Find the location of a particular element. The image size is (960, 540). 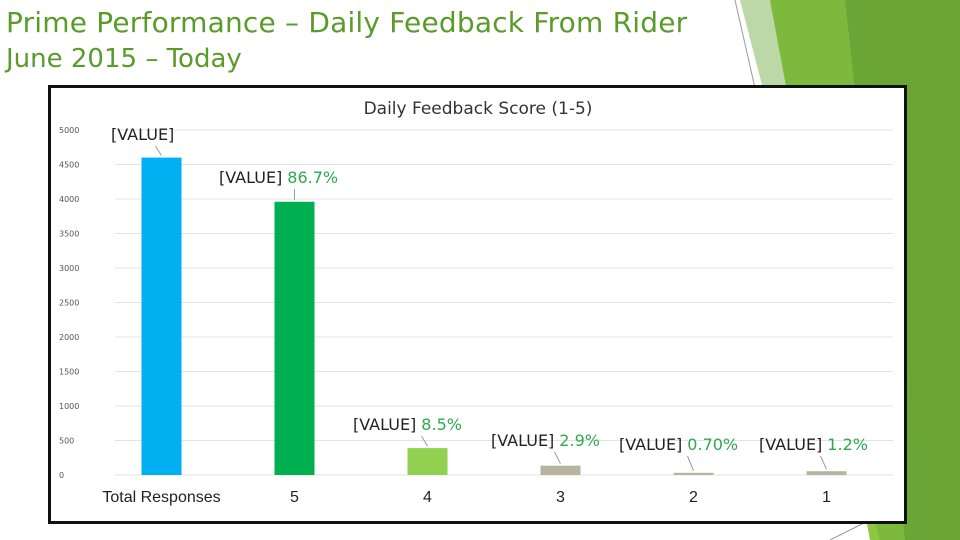

data-label: [VALUE] 0.70% is located at coordinates (678, 444).